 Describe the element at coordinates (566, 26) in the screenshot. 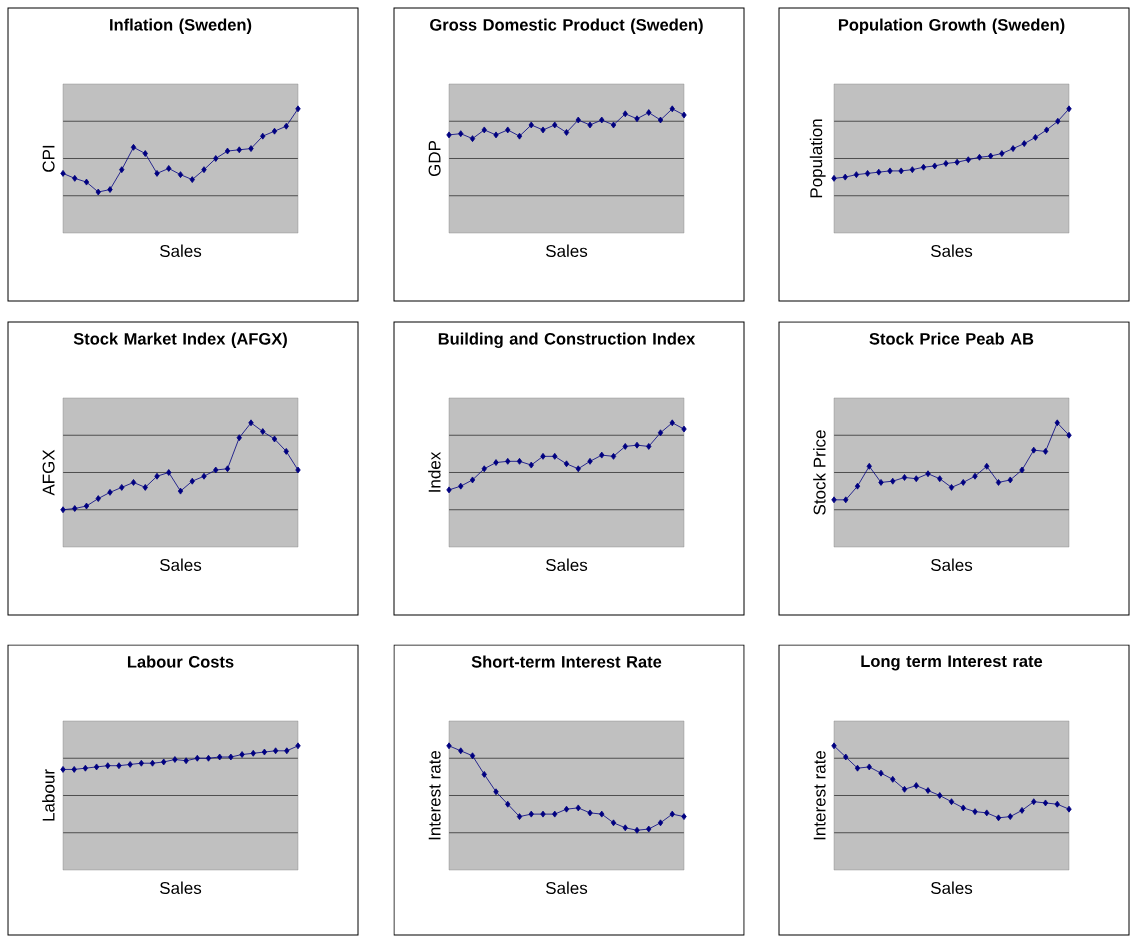

I see `chart-title: Gross Domestic Product (Sweden)` at that location.